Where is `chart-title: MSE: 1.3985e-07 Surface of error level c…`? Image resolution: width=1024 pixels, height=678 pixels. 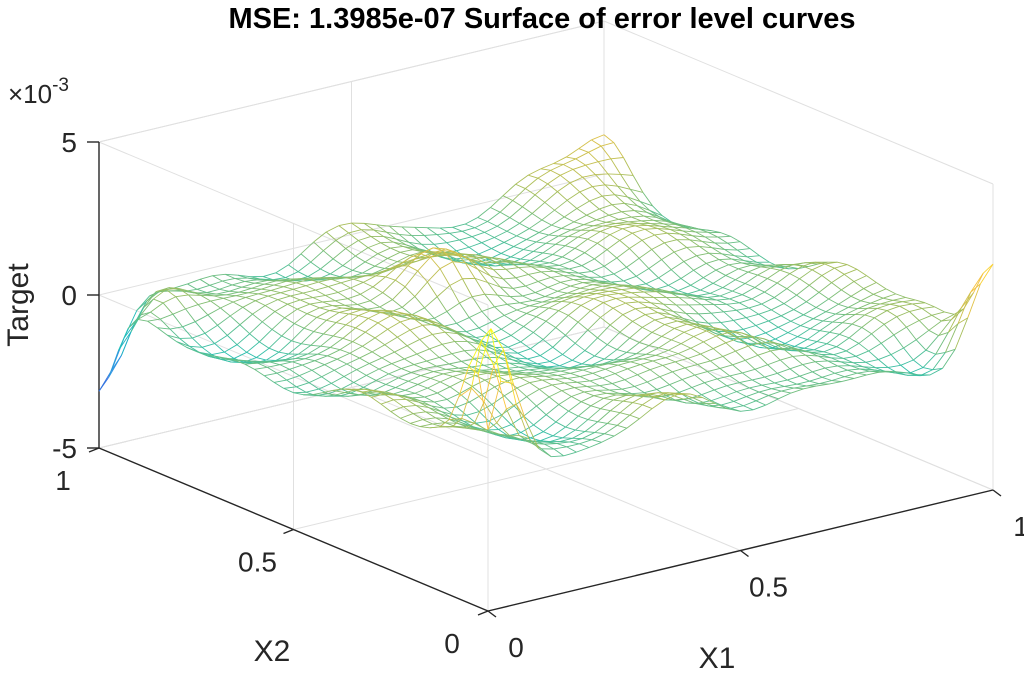
chart-title: MSE: 1.3985e-07 Surface of error level c… is located at coordinates (541, 19).